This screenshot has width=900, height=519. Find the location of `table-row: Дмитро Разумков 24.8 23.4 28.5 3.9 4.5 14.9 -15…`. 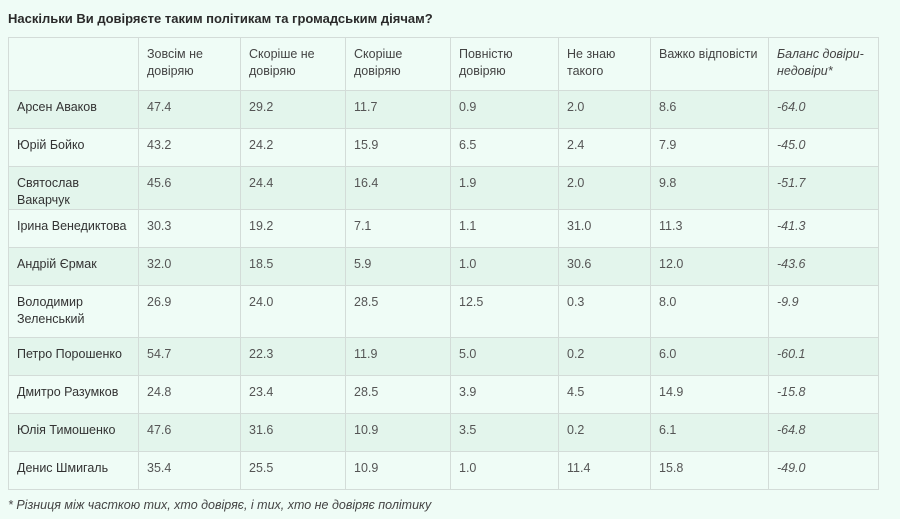

table-row: Дмитро Разумков 24.8 23.4 28.5 3.9 4.5 14.9 -15… is located at coordinates (443, 394).